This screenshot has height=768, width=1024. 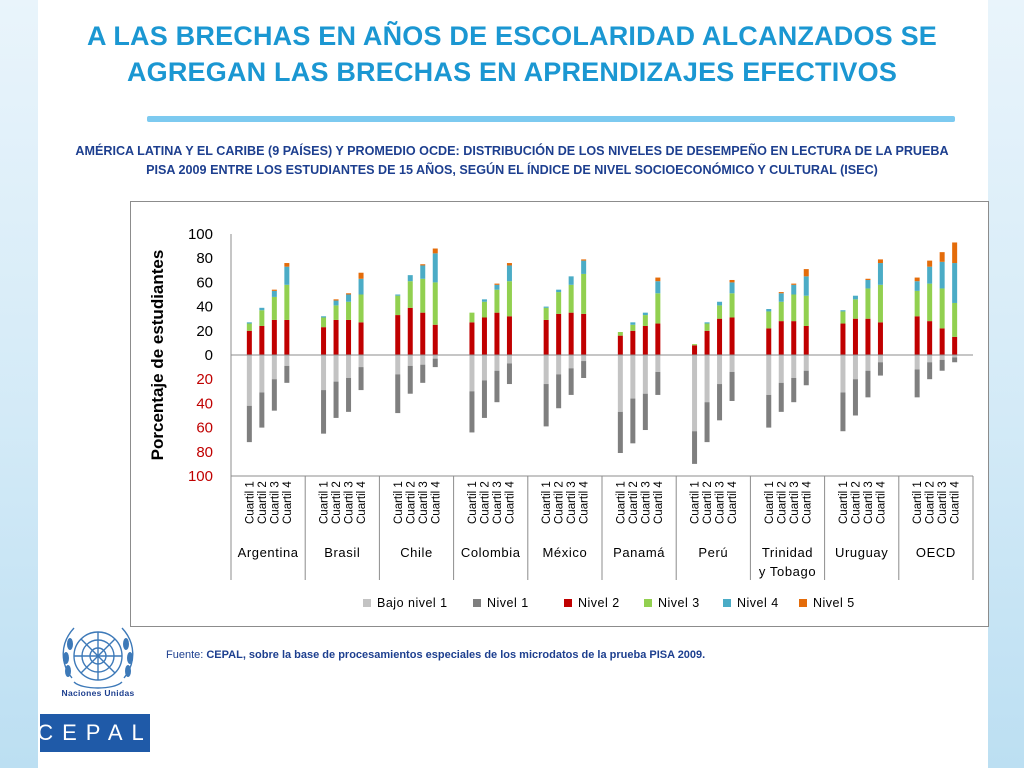 I want to click on legend-label: Nivel 3, so click(x=679, y=603).